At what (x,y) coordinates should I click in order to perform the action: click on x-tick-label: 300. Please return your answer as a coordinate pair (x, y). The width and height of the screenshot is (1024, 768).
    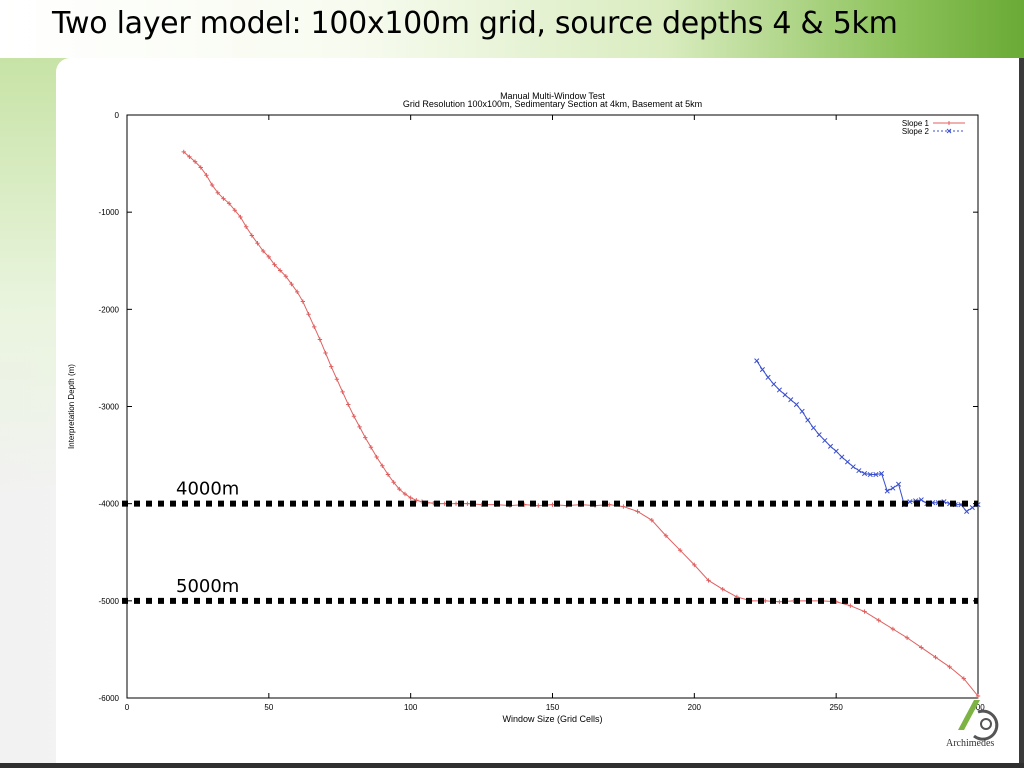
    Looking at the image, I should click on (978, 707).